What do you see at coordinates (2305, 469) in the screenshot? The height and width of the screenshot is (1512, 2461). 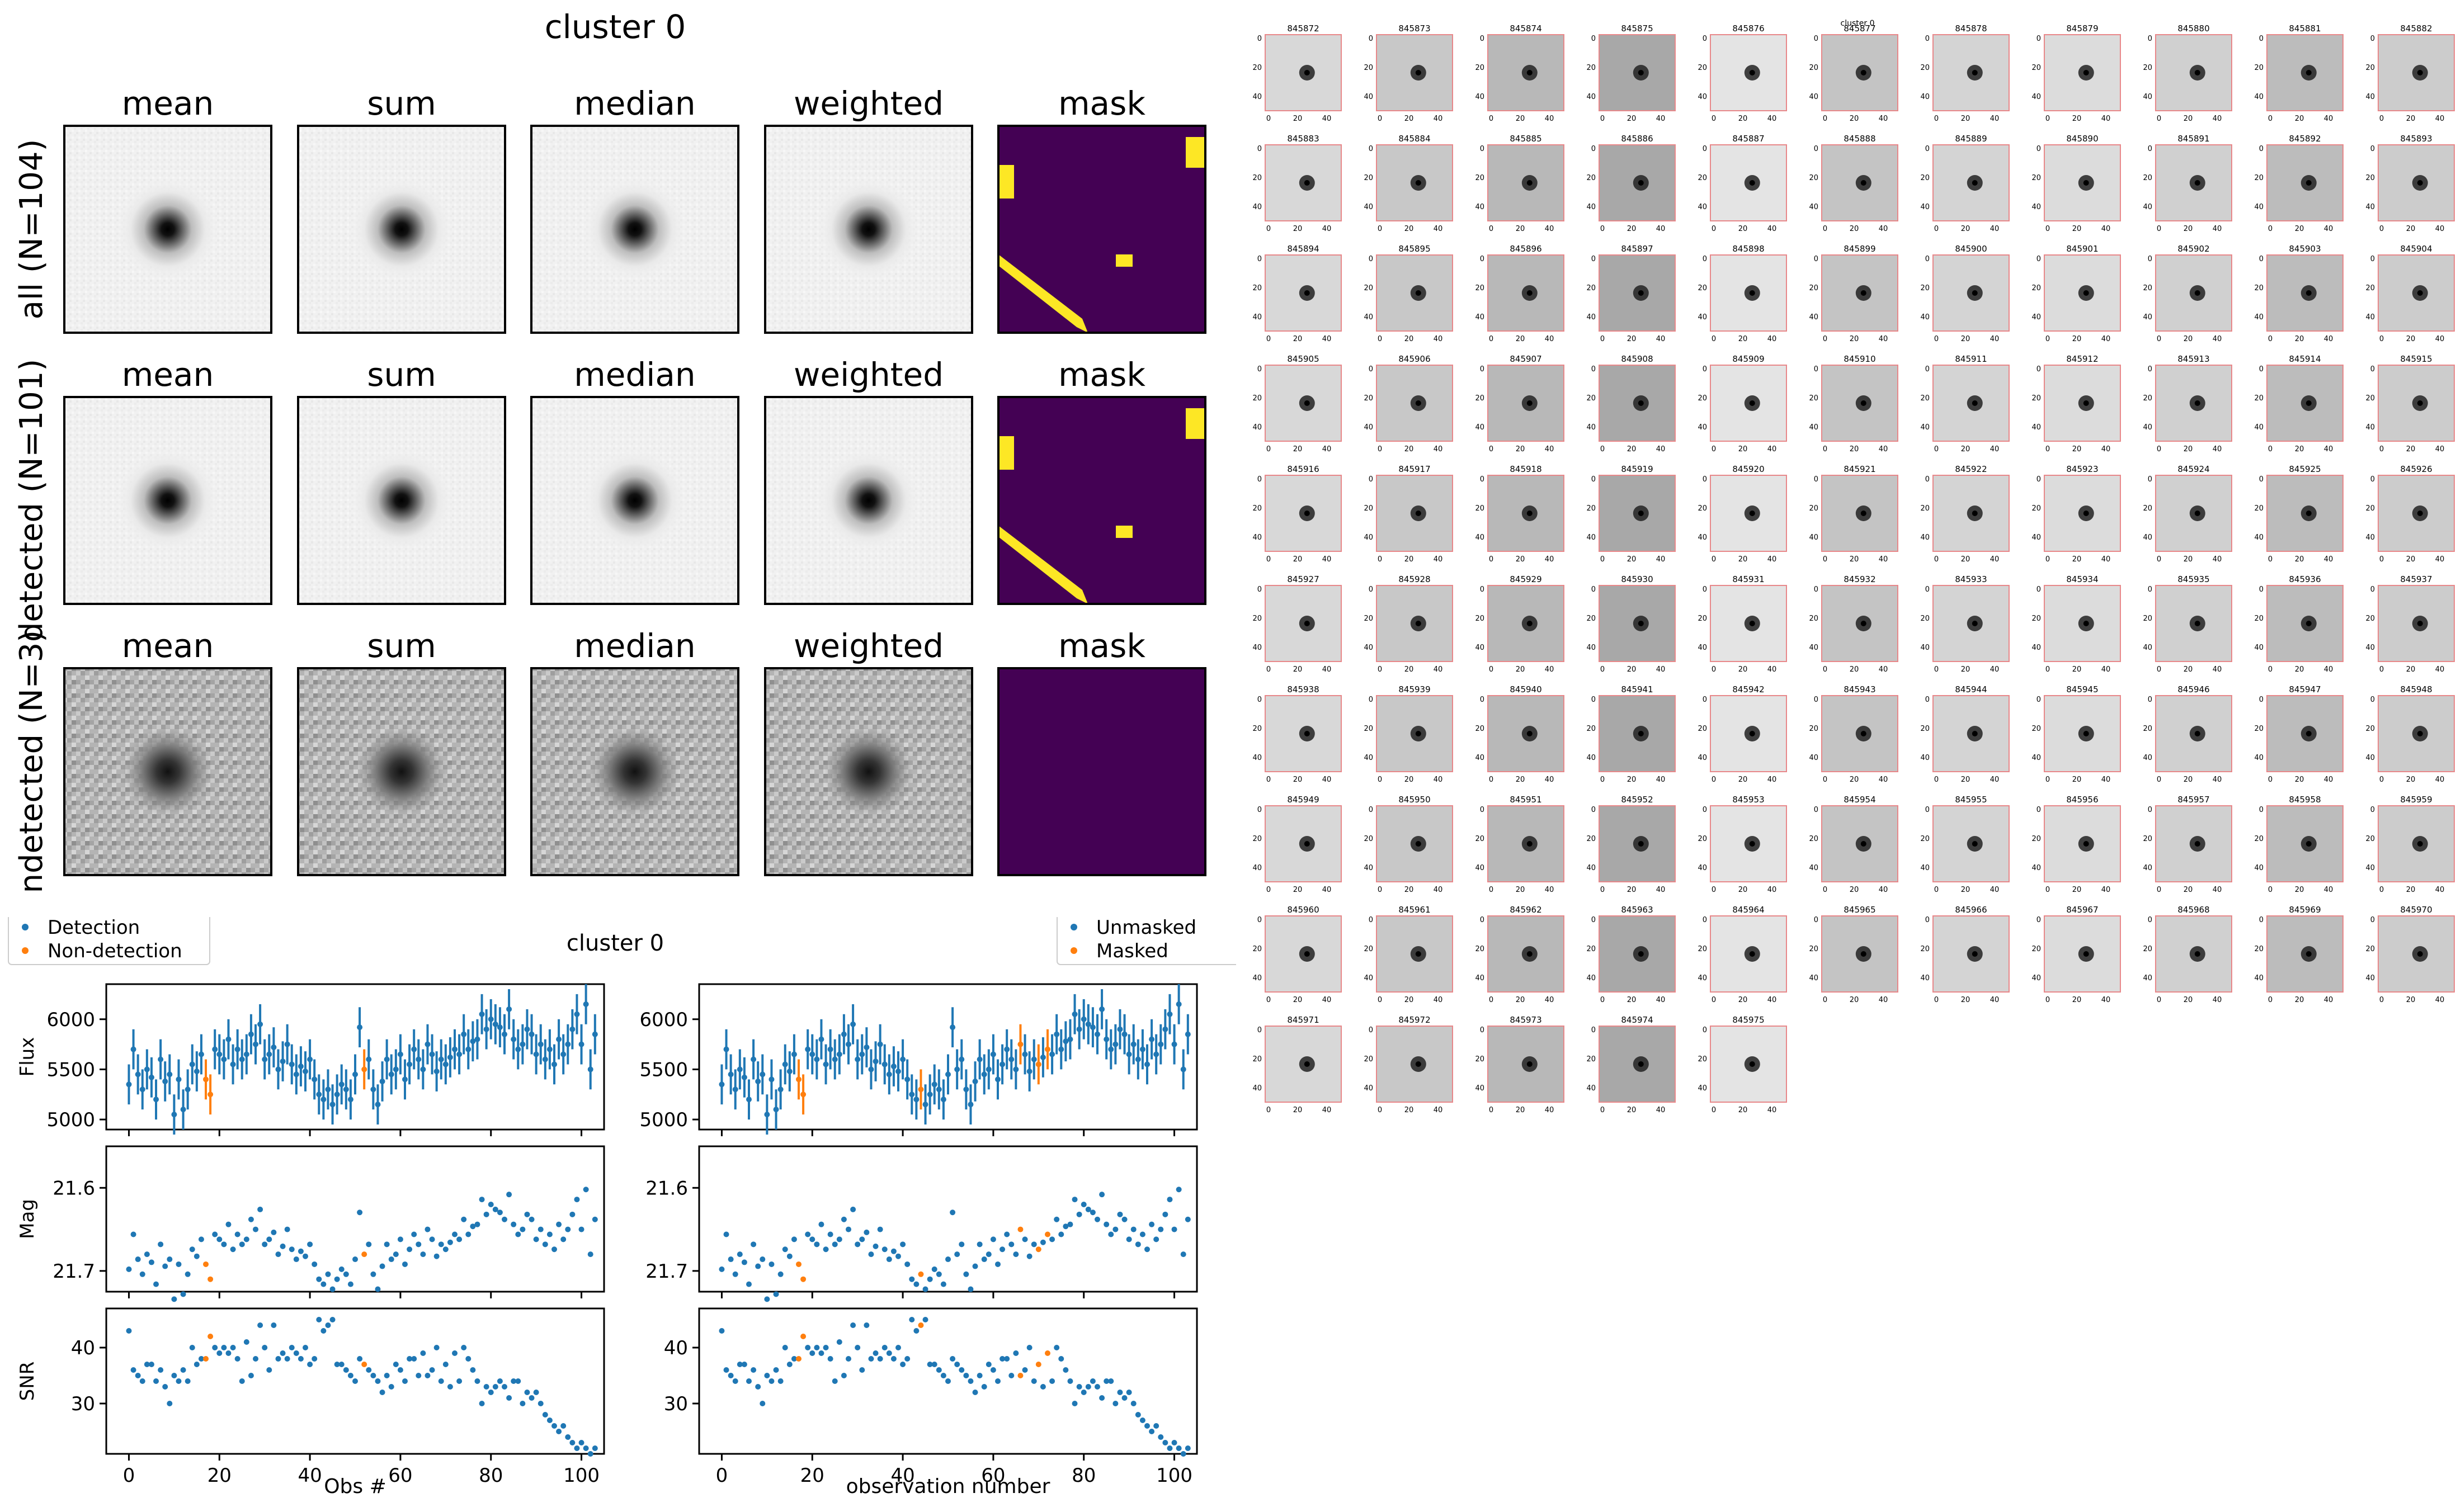 I see `thumbnail-id: 845925` at bounding box center [2305, 469].